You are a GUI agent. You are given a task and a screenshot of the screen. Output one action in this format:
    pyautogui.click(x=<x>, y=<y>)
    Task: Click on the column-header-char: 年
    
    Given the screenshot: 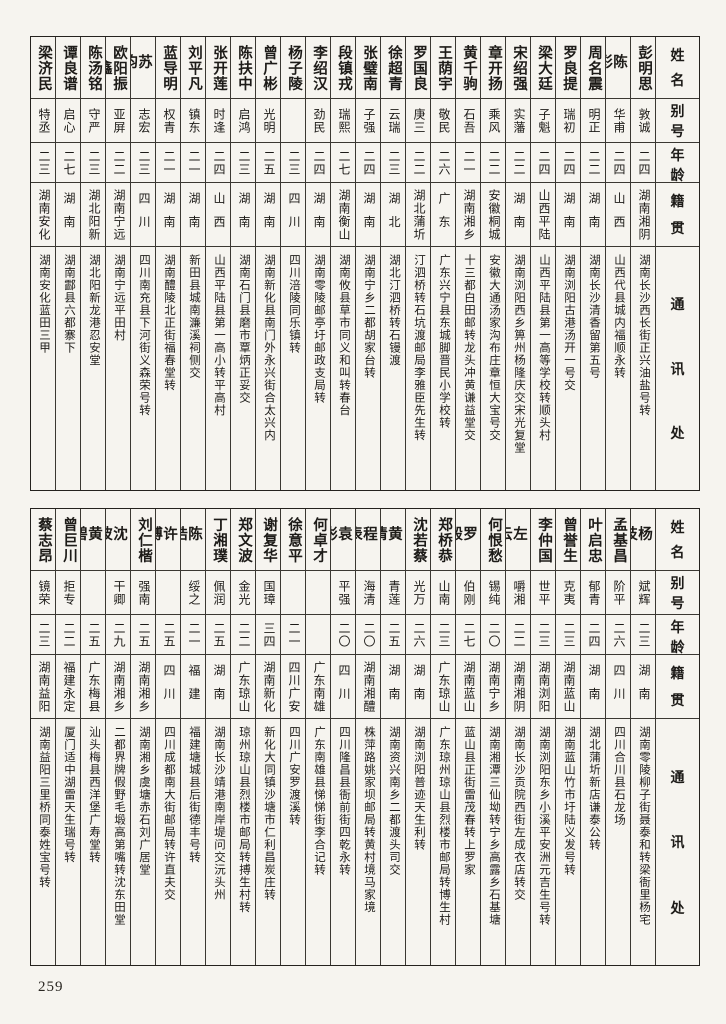 What is the action you would take?
    pyautogui.click(x=677, y=155)
    